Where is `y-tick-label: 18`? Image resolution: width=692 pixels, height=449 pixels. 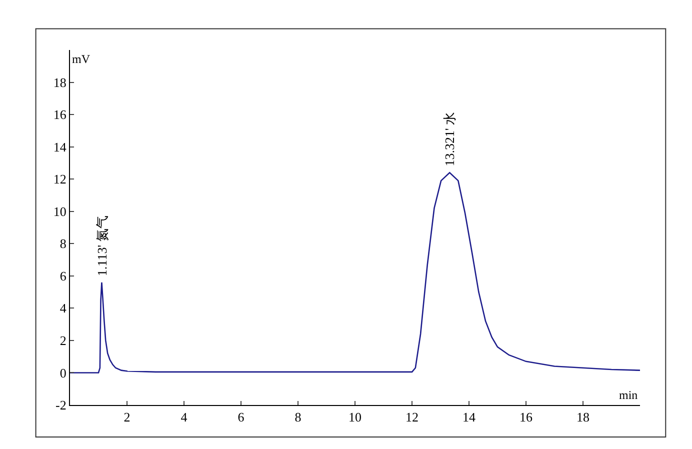
y-tick-label: 18 is located at coordinates (59, 82).